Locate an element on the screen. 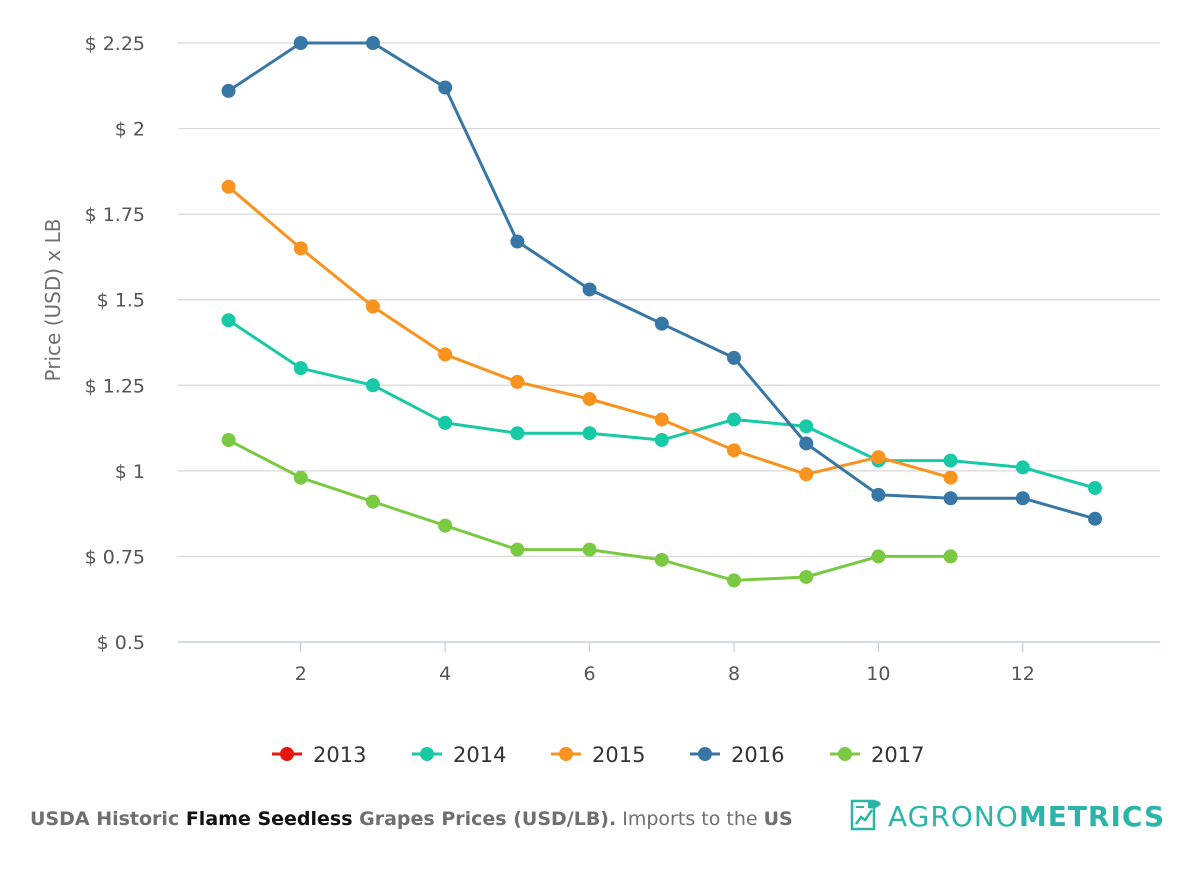 The image size is (1200, 871). caption-country: US is located at coordinates (778, 819).